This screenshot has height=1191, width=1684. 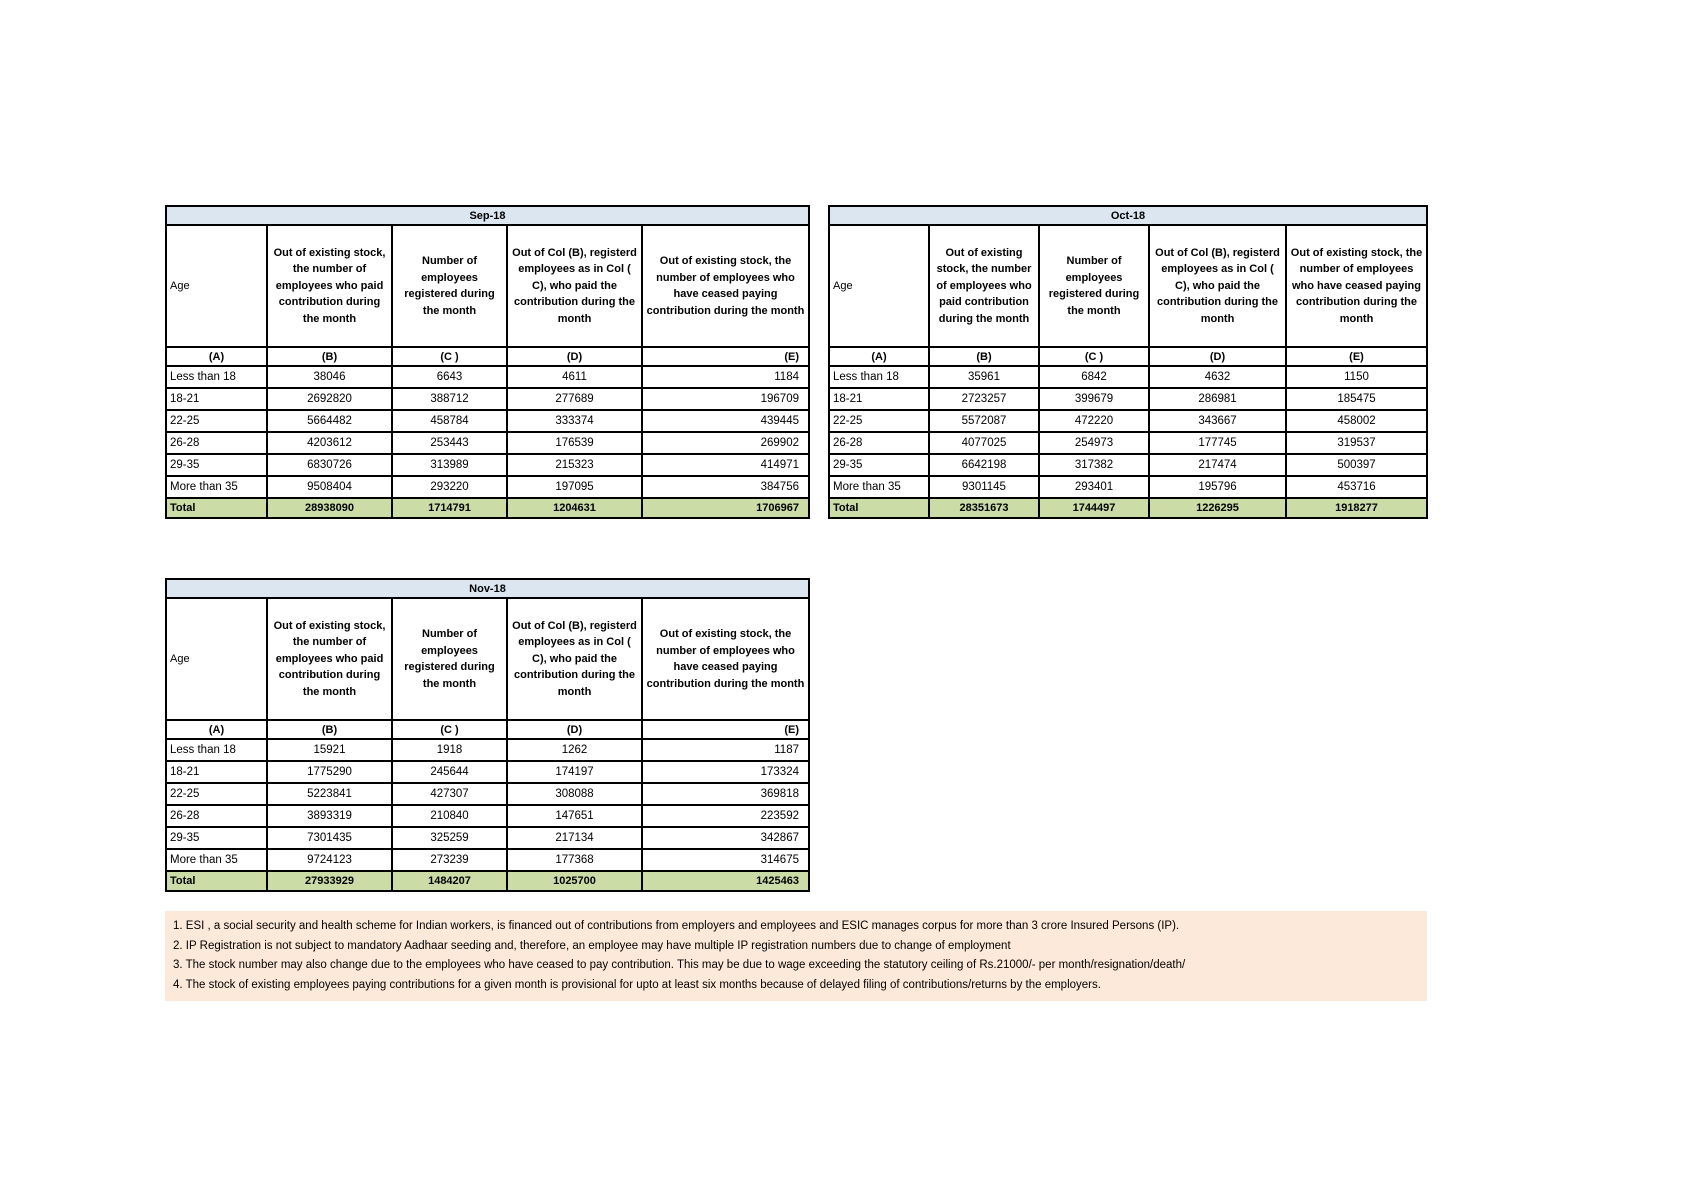 I want to click on cell-c: 472220, so click(x=1093, y=421).